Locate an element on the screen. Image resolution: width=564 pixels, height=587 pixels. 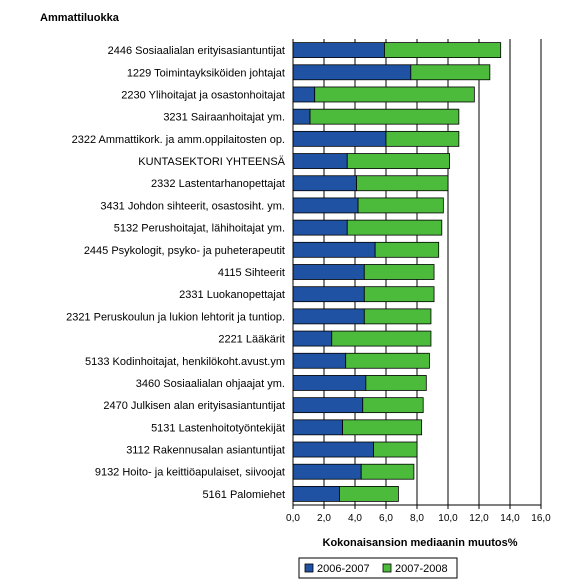
x-tick-label: 4,0 is located at coordinates (355, 518).